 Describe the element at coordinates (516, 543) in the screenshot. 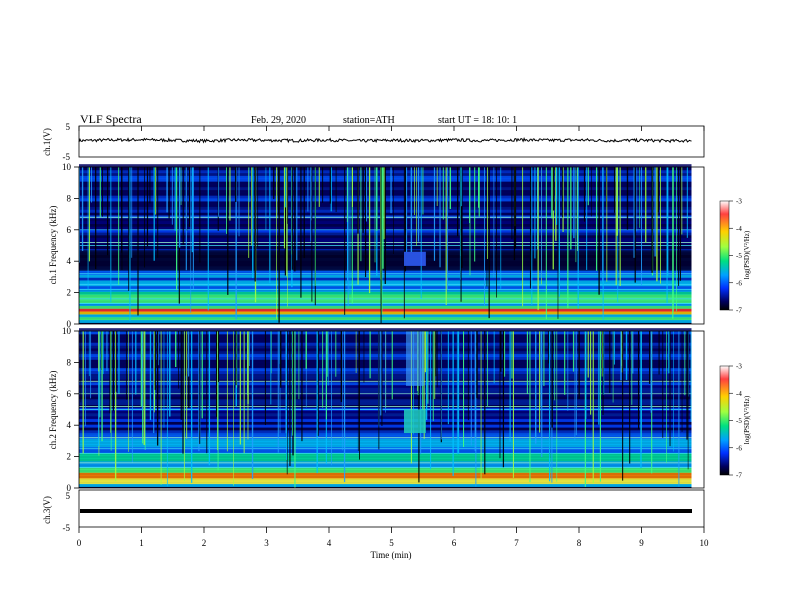

I see `time-tick-7: 7` at that location.